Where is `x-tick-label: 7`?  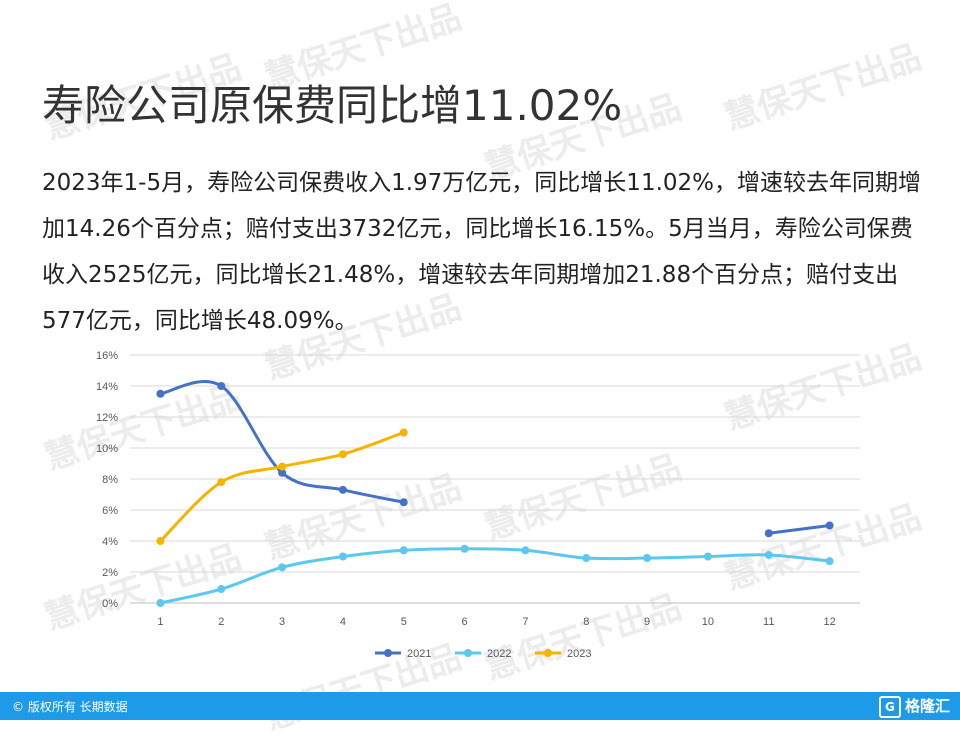
x-tick-label: 7 is located at coordinates (525, 622).